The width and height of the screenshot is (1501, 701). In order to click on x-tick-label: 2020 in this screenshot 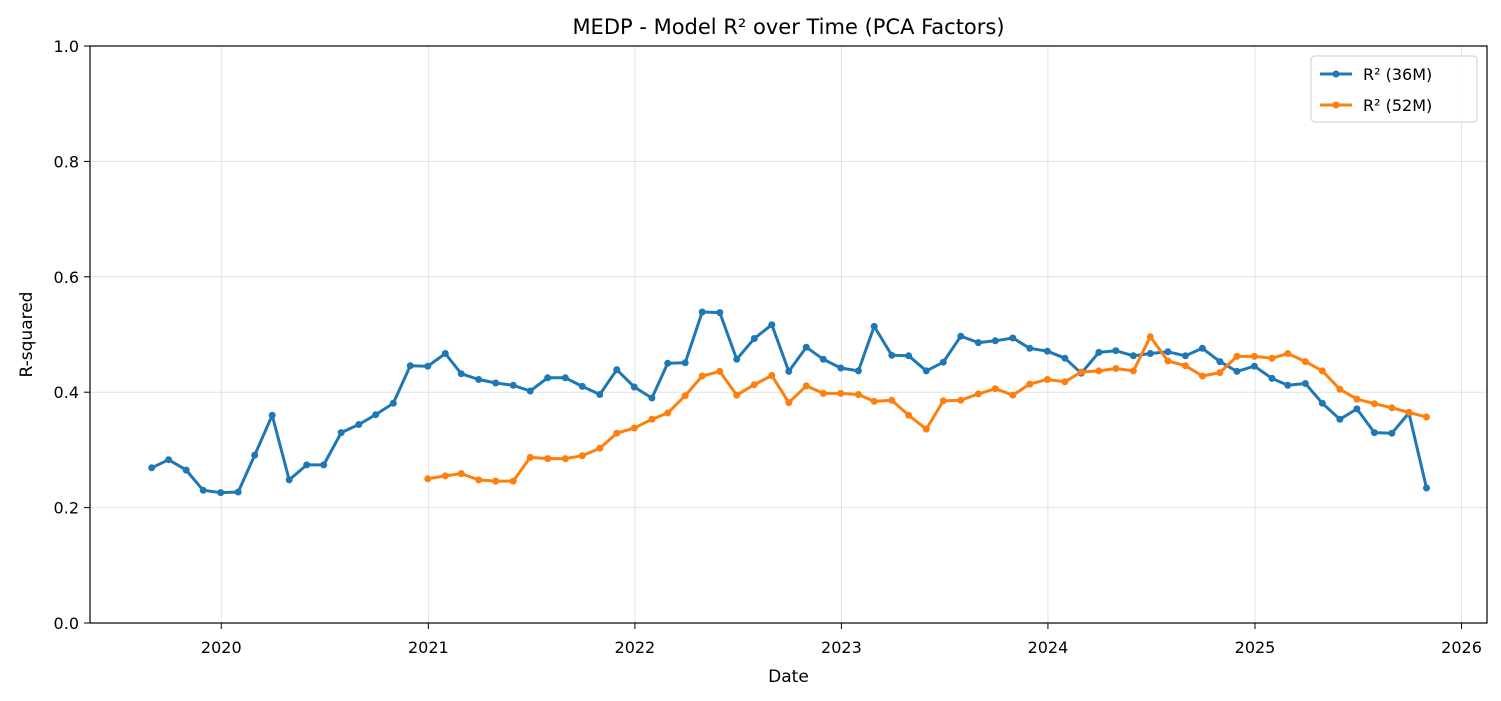, I will do `click(221, 647)`.